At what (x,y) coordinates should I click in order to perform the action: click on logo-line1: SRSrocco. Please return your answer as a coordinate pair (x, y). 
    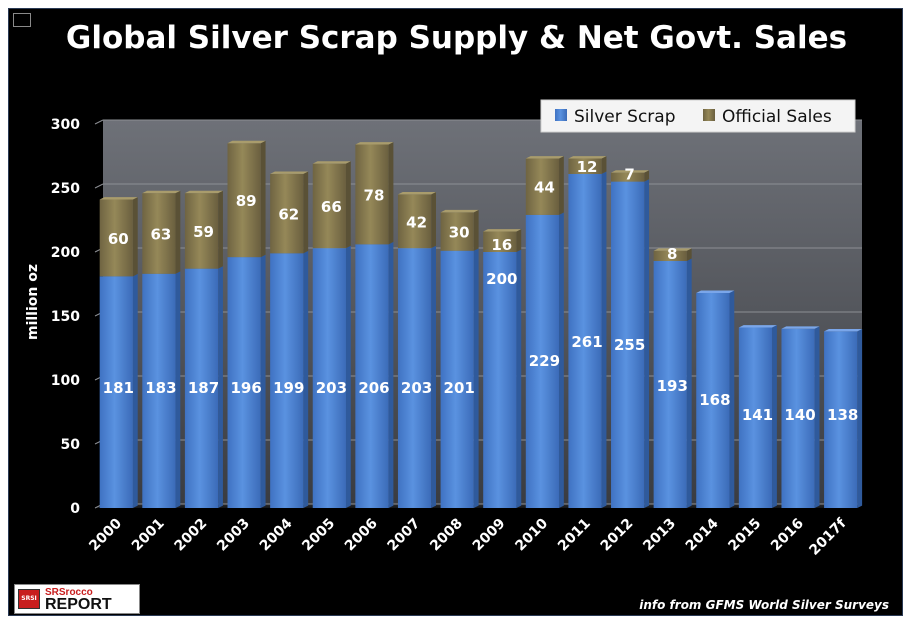
    Looking at the image, I should click on (69, 592).